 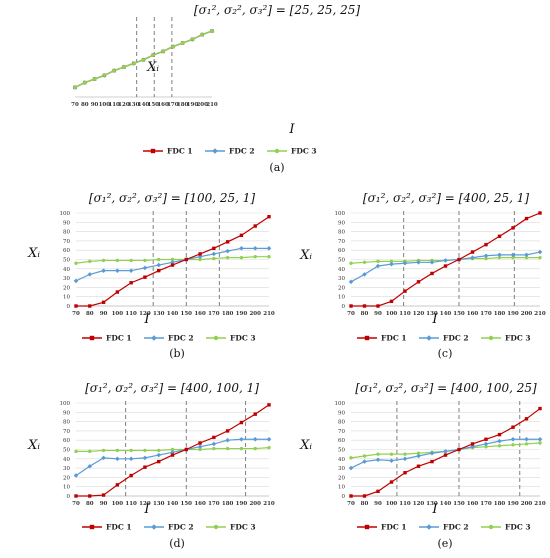 What do you see at coordinates (66, 413) in the screenshot?
I see `y-tick-label: 90` at bounding box center [66, 413].